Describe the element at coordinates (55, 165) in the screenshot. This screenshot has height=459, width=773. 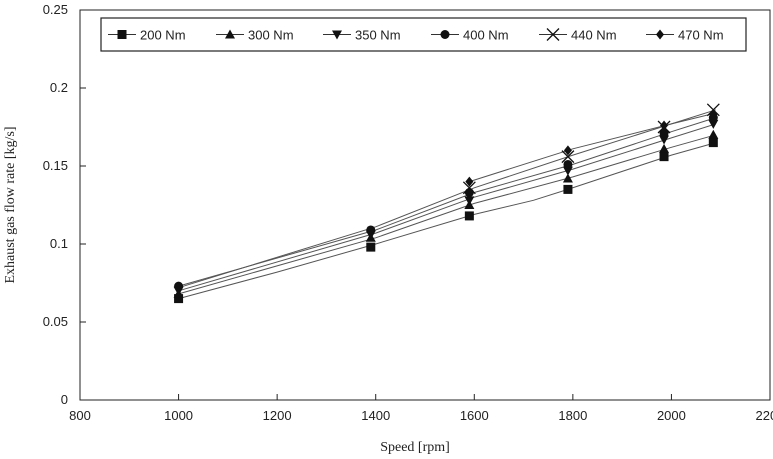
I see `y-tick-label: 0.15` at that location.